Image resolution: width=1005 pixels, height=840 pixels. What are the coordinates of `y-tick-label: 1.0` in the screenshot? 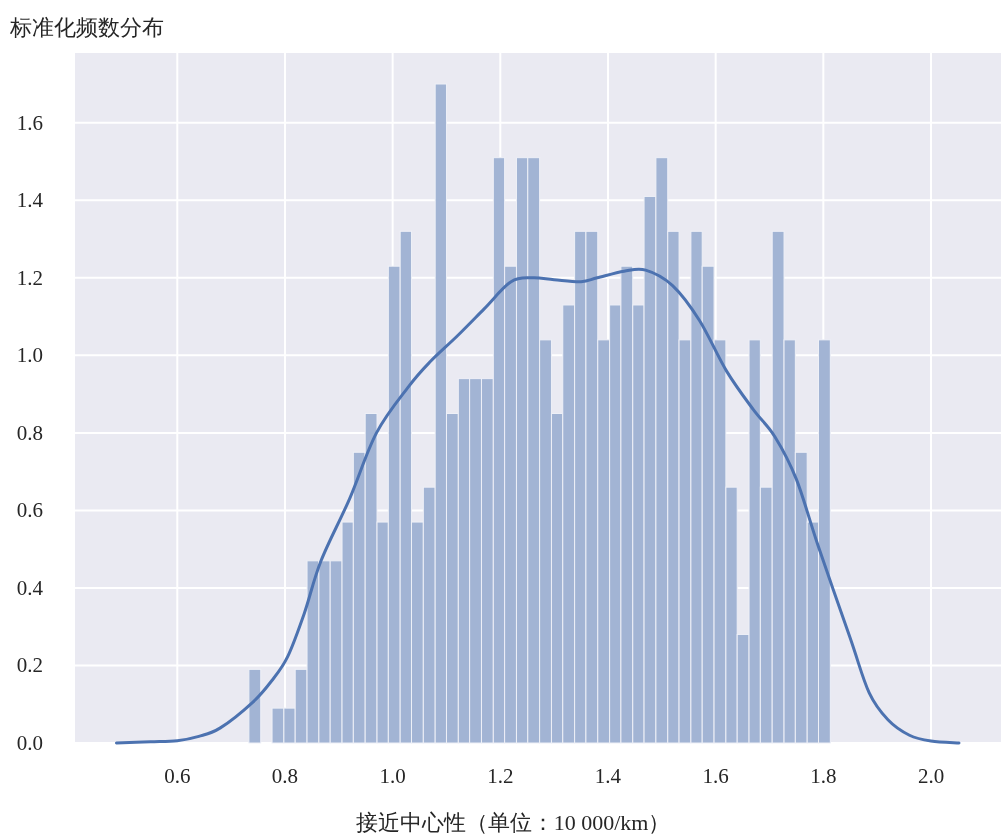 It's located at (29, 355).